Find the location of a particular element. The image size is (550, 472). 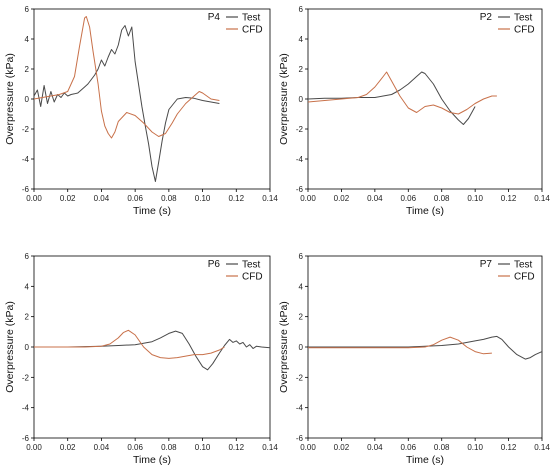

panel-label: P6 is located at coordinates (214, 264).